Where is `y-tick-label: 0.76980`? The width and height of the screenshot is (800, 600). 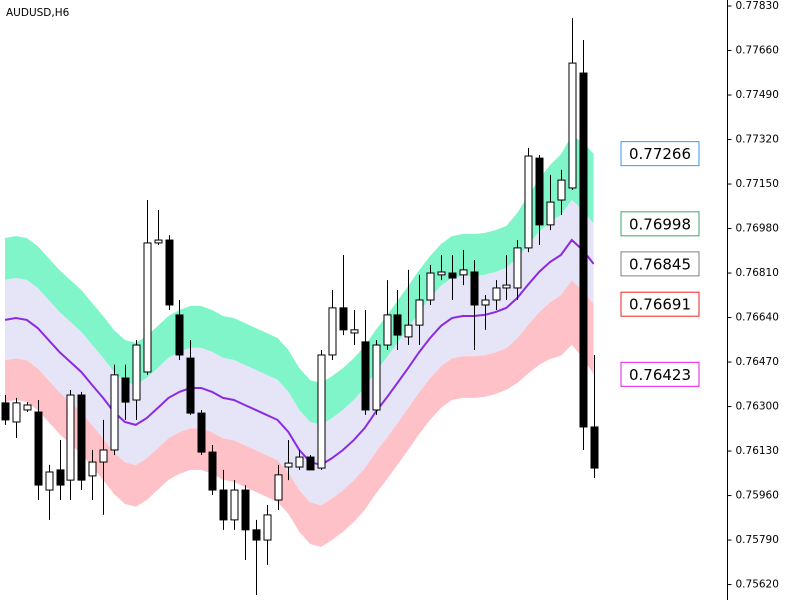 y-tick-label: 0.76980 is located at coordinates (757, 229).